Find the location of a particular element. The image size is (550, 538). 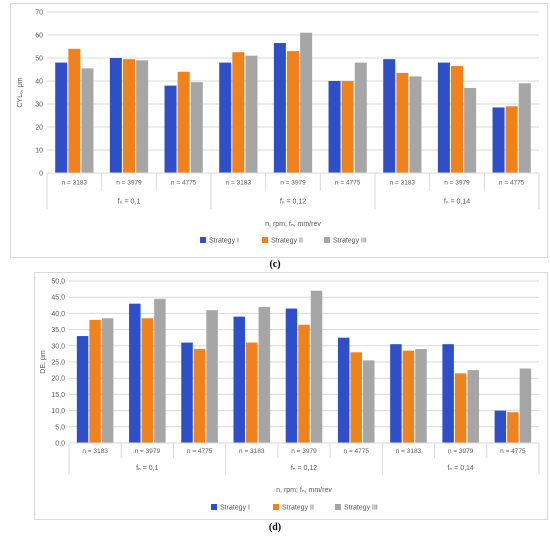

y-axis-title: DE, μm is located at coordinates (43, 362).